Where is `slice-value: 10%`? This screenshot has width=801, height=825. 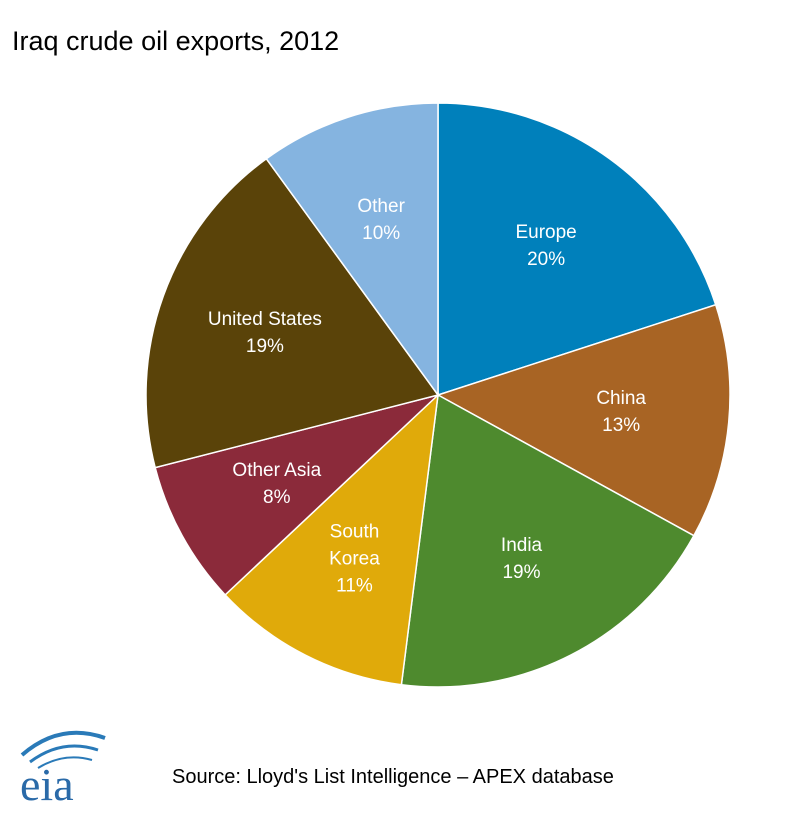
slice-value: 10% is located at coordinates (381, 234).